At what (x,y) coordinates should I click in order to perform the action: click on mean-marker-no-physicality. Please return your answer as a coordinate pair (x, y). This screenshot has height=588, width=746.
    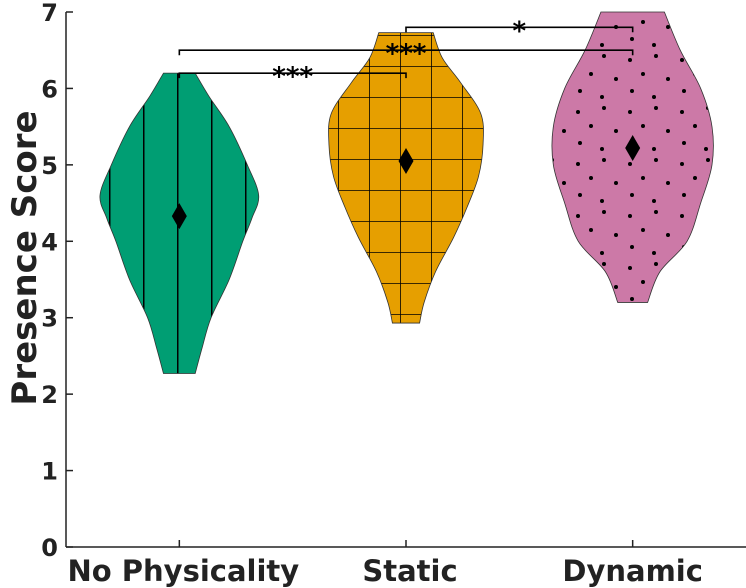
    Looking at the image, I should click on (179, 216).